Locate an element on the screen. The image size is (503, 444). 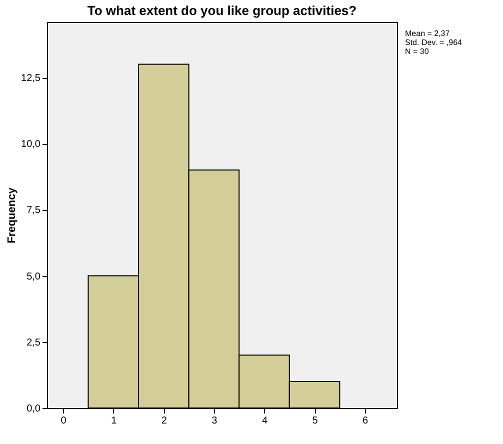
y-tick-label: 5,0 is located at coordinates (33, 276).